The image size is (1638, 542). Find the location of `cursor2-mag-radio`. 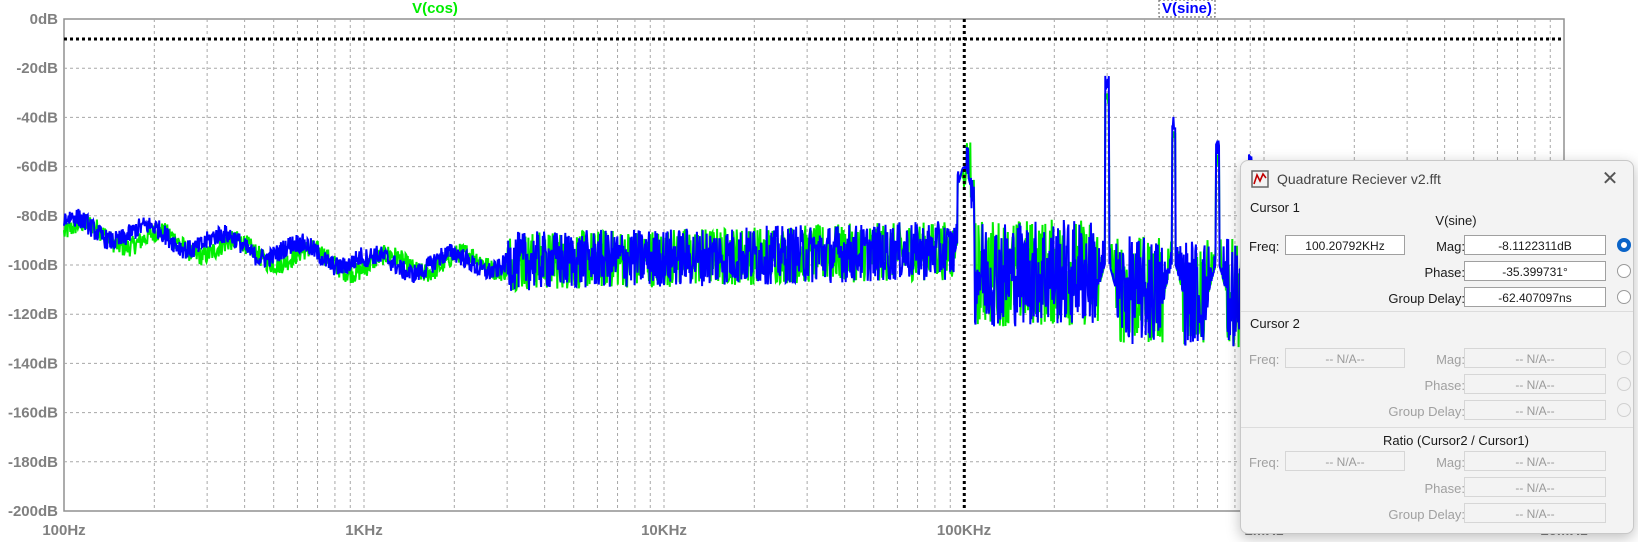

cursor2-mag-radio is located at coordinates (1624, 358).